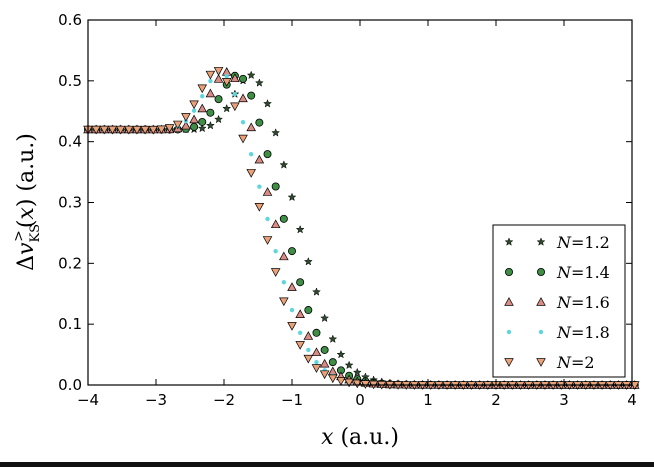 This screenshot has width=654, height=467. Describe the element at coordinates (88, 400) in the screenshot. I see `x-tick-label: −4` at that location.